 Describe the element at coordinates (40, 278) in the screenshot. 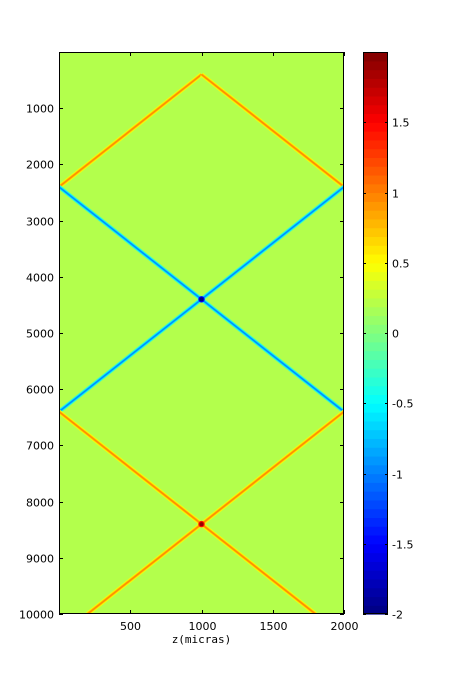

I see `y-tick-label: 4000` at that location.